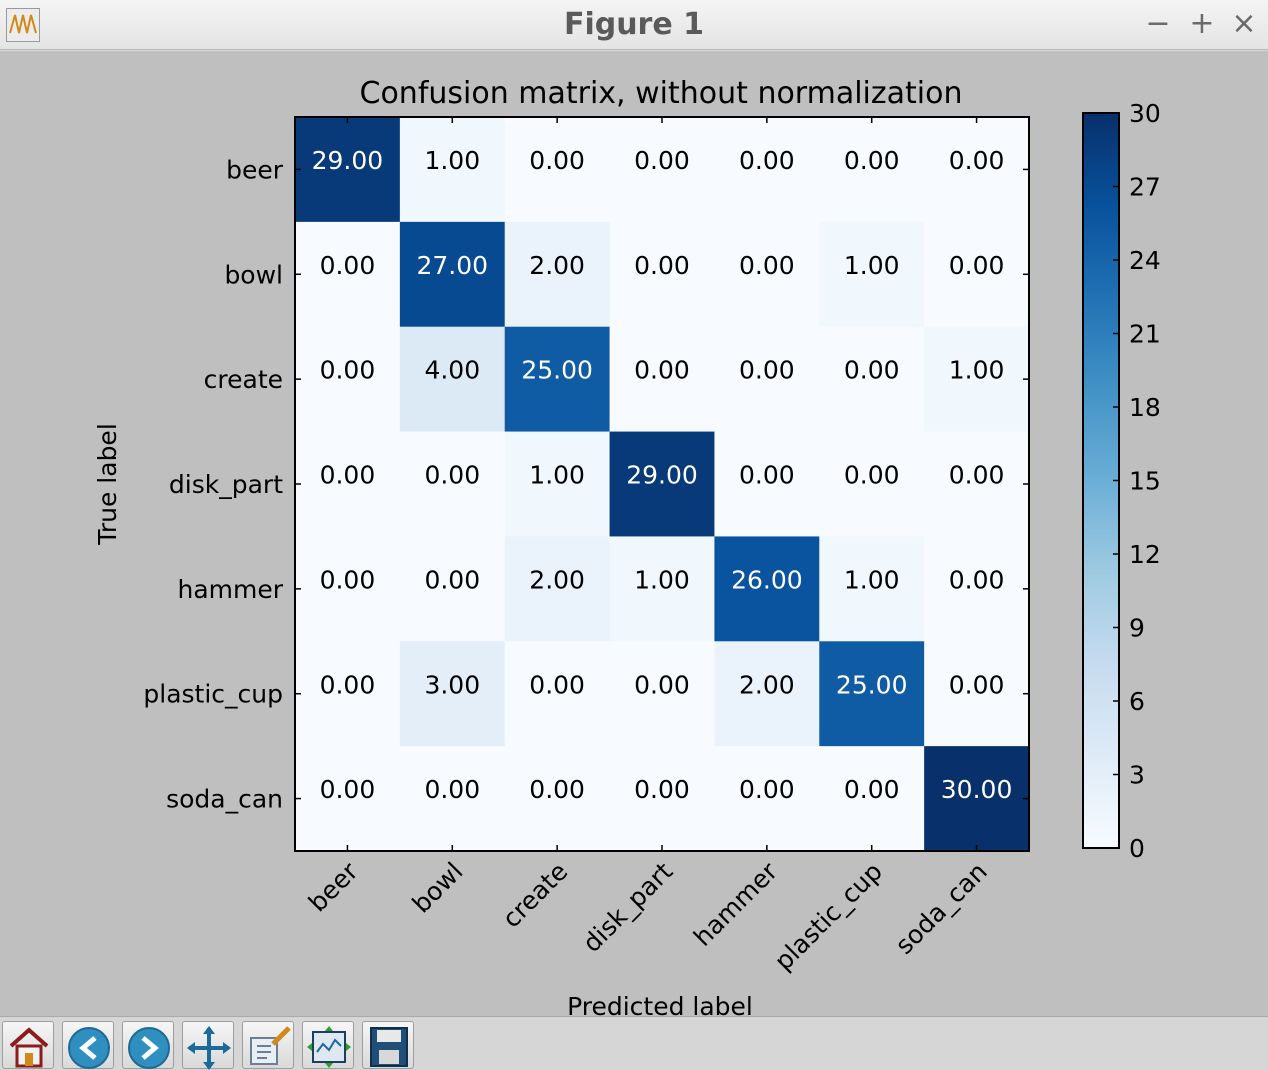 The height and width of the screenshot is (1070, 1268). Describe the element at coordinates (660, 1004) in the screenshot. I see `x-axis-label: Predicted label` at that location.